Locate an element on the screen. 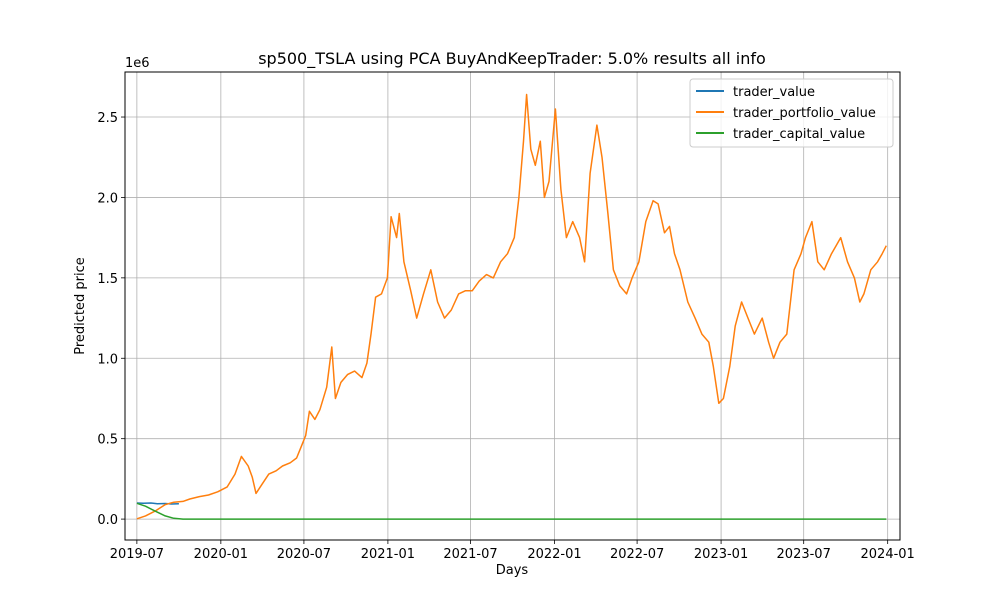 The image size is (1000, 600). y-tick-label: 0.0 is located at coordinates (107, 520).